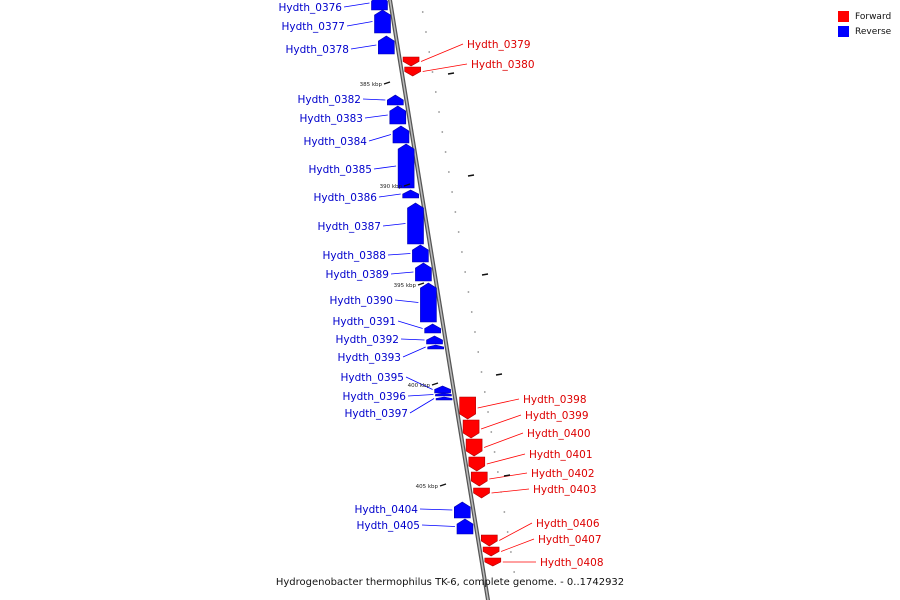 The image size is (900, 600). Describe the element at coordinates (568, 524) in the screenshot. I see `gene-label: Hydth_0406` at that location.